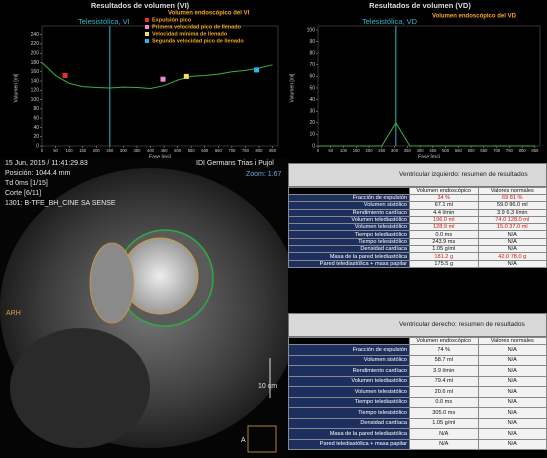 The image size is (547, 458). I want to click on overlay-text: A, so click(243, 440).